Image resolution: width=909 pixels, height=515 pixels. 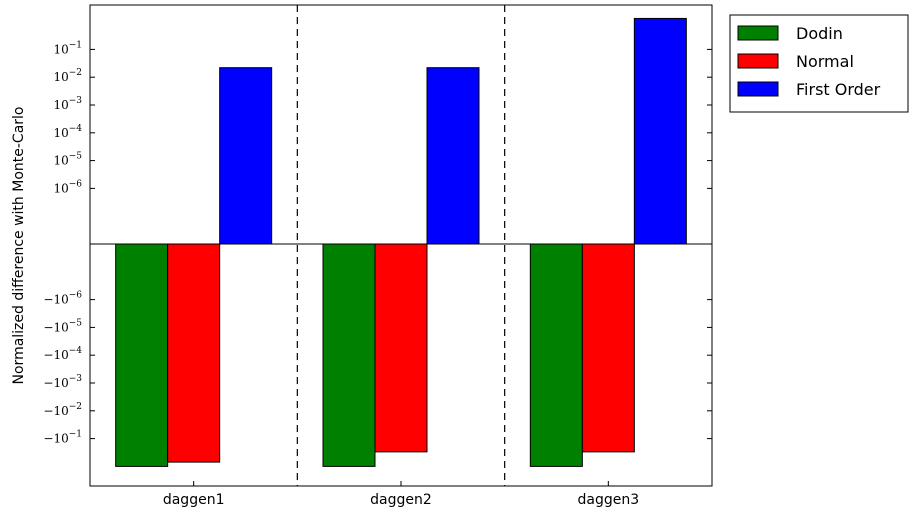 What do you see at coordinates (62, 354) in the screenshot?
I see `y-tick-label: −10−4` at bounding box center [62, 354].